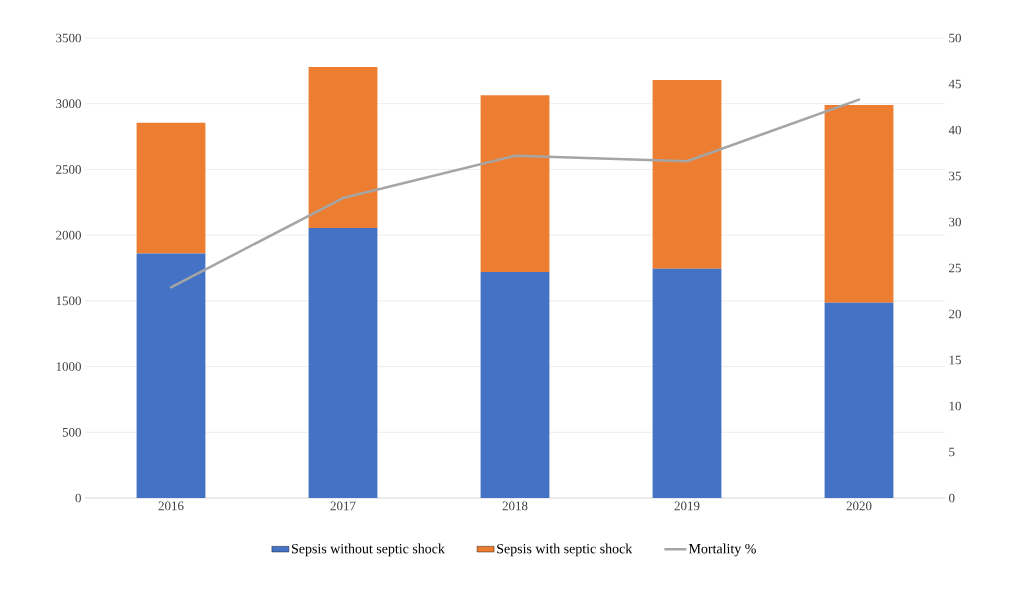 This screenshot has width=1031, height=598. What do you see at coordinates (68, 301) in the screenshot?
I see `y-tick-label: 1500` at bounding box center [68, 301].